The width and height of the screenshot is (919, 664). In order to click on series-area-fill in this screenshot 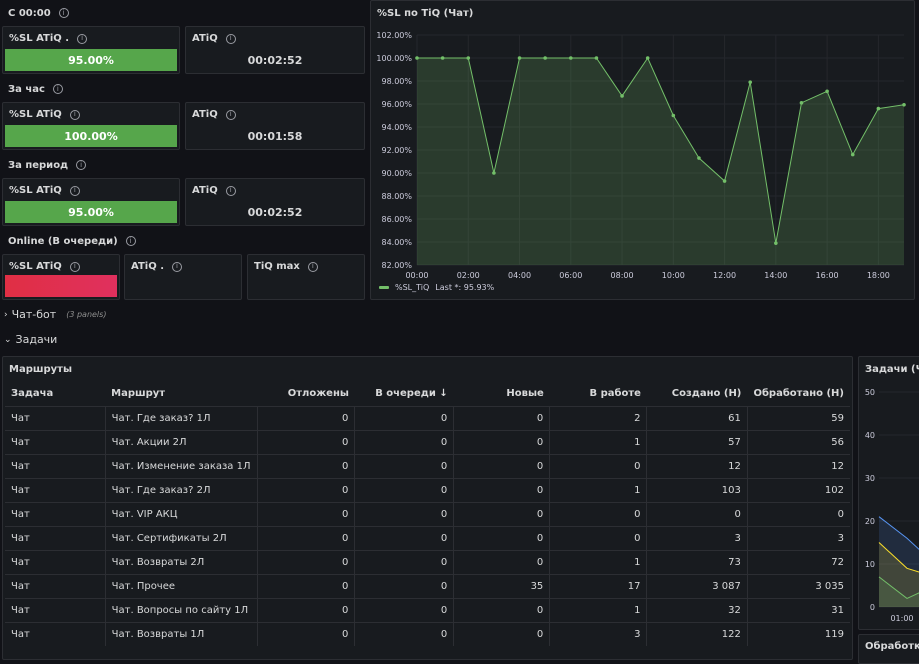, I will do `click(899, 574)`.